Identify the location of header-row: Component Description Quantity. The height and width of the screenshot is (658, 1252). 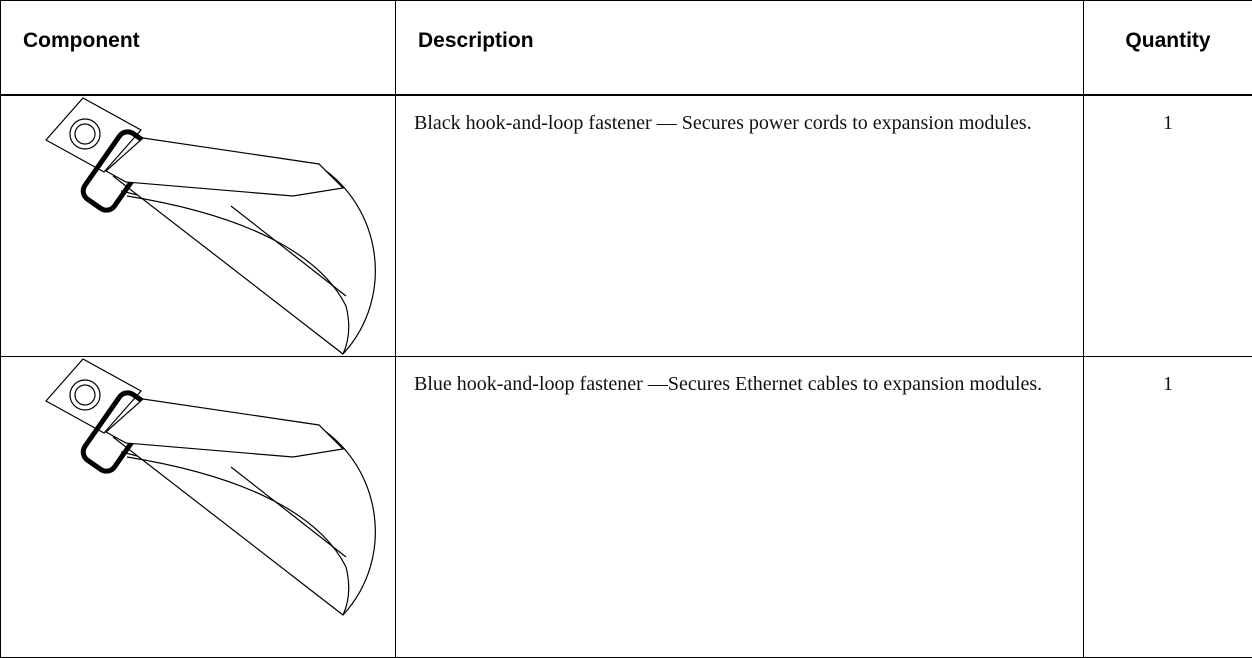
(626, 48).